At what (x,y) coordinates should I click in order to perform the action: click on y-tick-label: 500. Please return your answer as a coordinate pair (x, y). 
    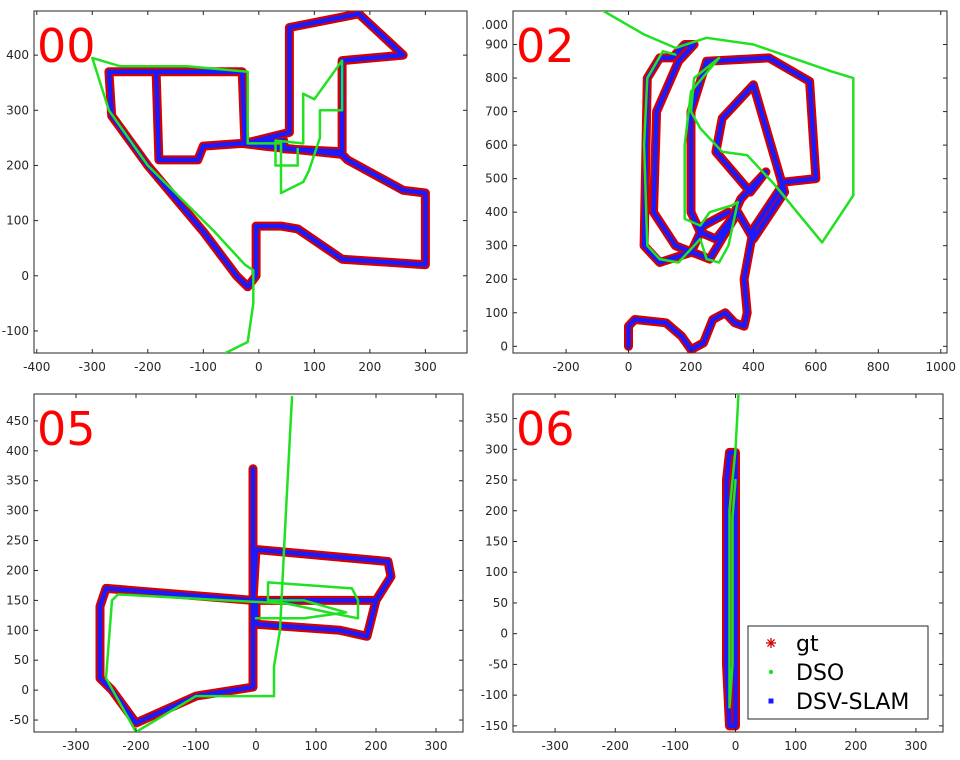
    Looking at the image, I should click on (496, 179).